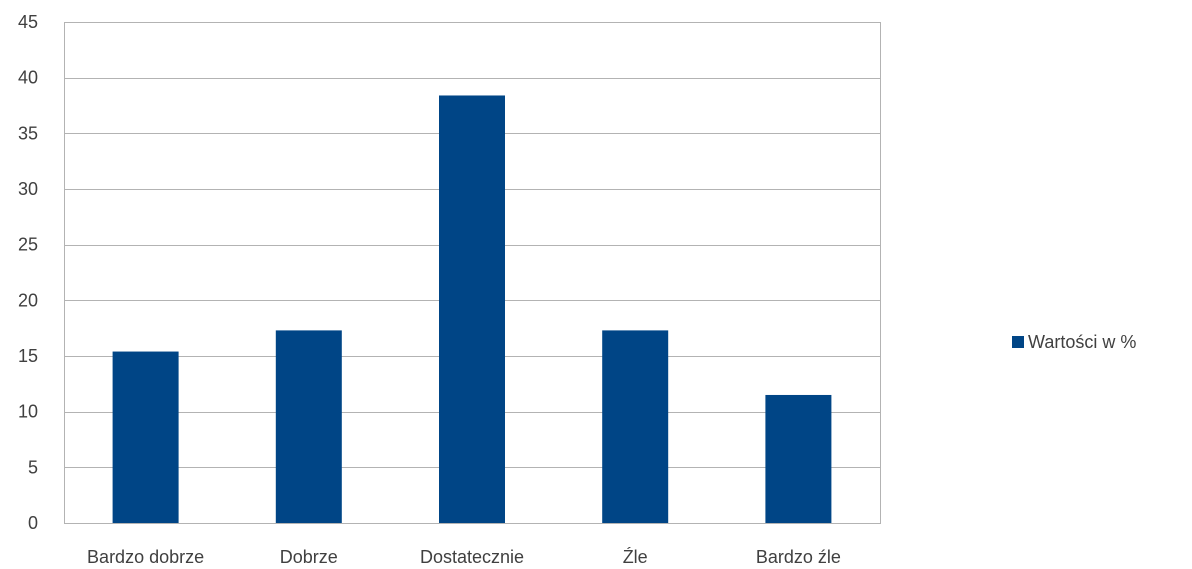 The image size is (1192, 569). I want to click on legend-swatch, so click(1018, 342).